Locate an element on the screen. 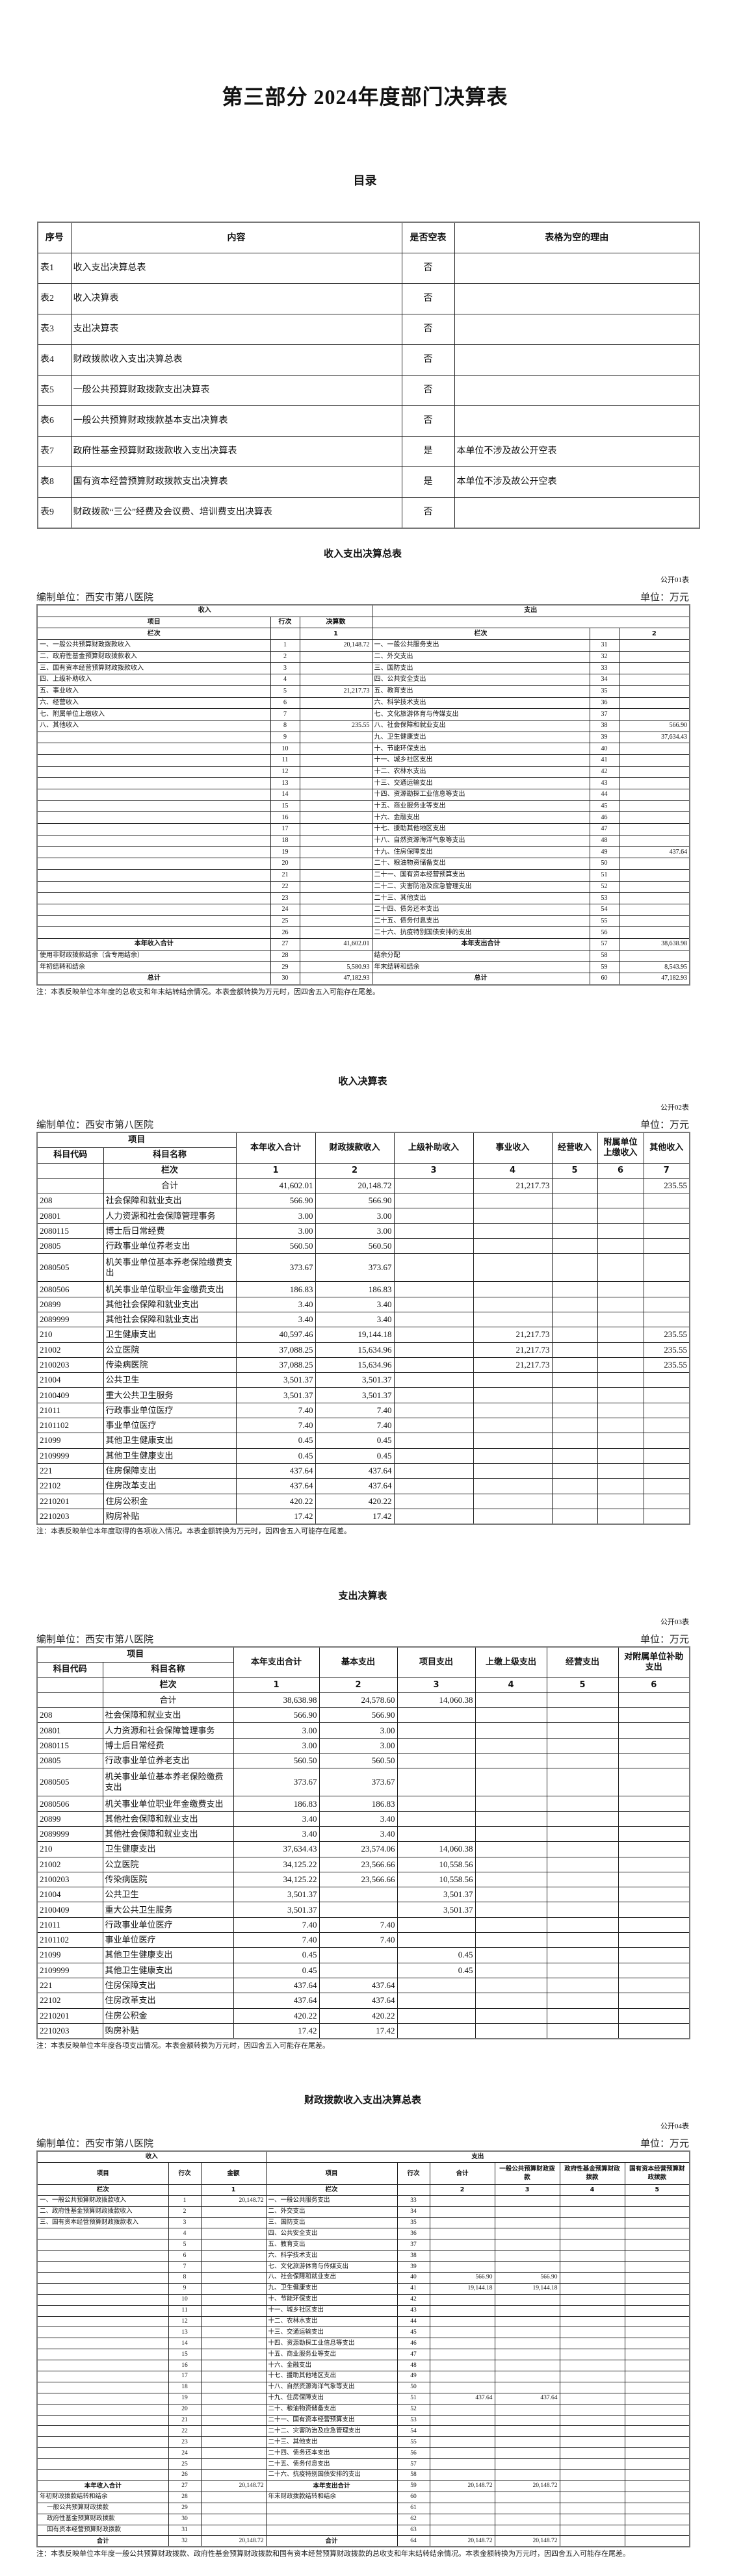 The width and height of the screenshot is (730, 2576). subject-code is located at coordinates (69, 1700).